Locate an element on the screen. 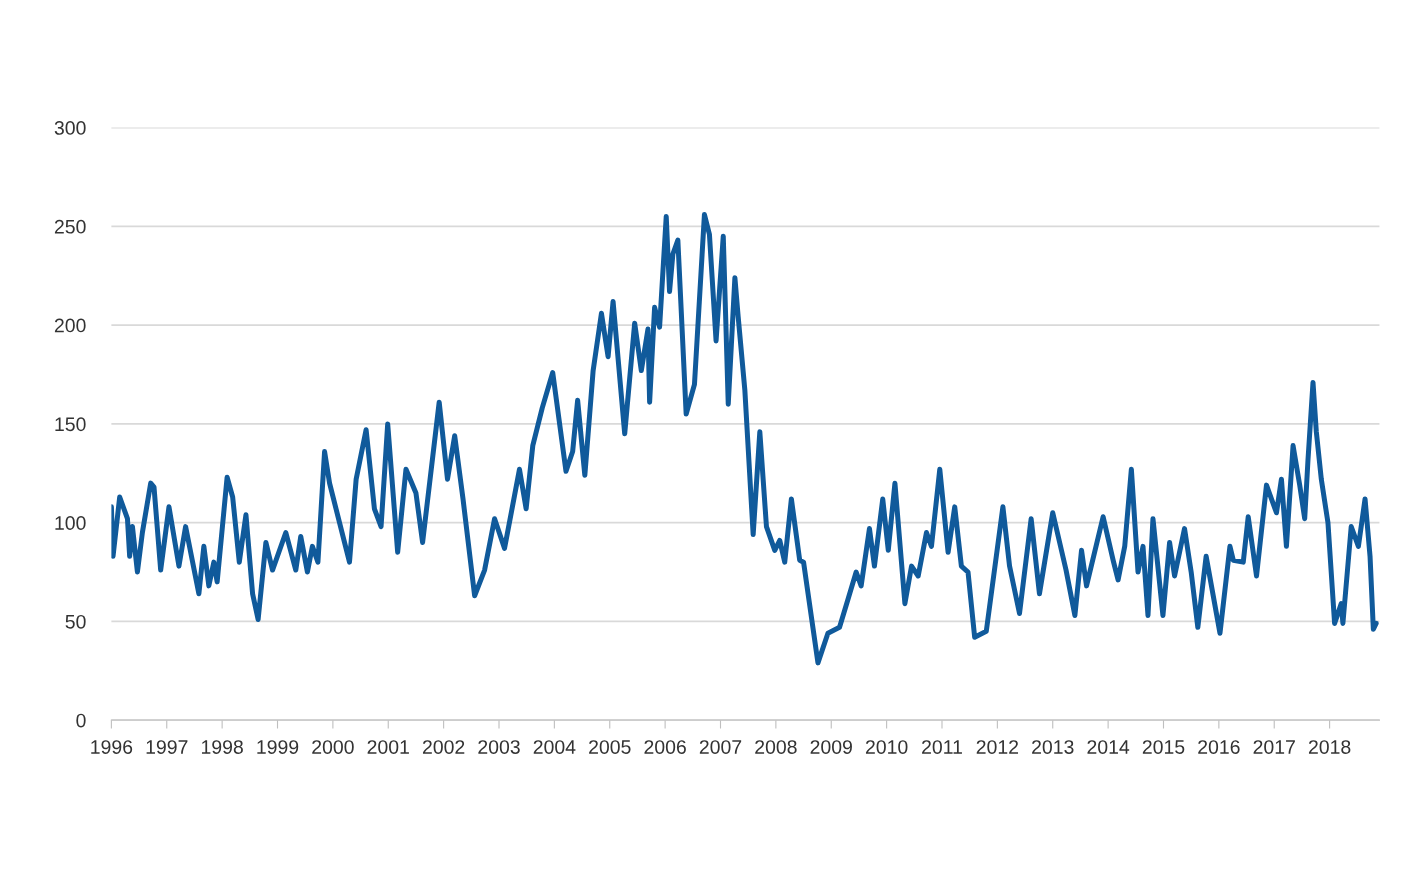  y-tick-label: 50 is located at coordinates (75, 621).